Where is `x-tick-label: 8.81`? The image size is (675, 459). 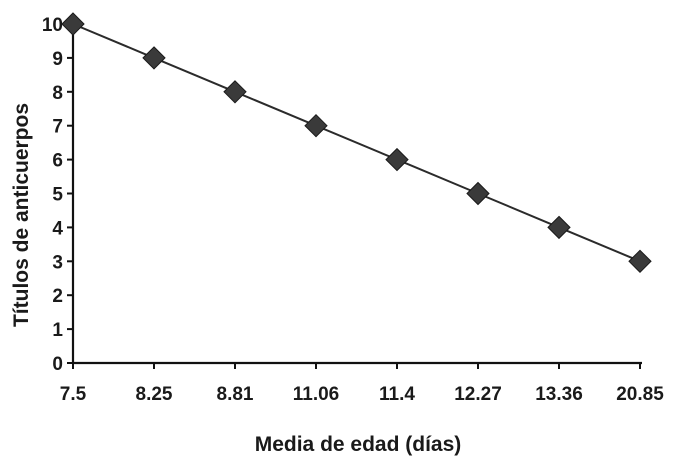
x-tick-label: 8.81 is located at coordinates (235, 394).